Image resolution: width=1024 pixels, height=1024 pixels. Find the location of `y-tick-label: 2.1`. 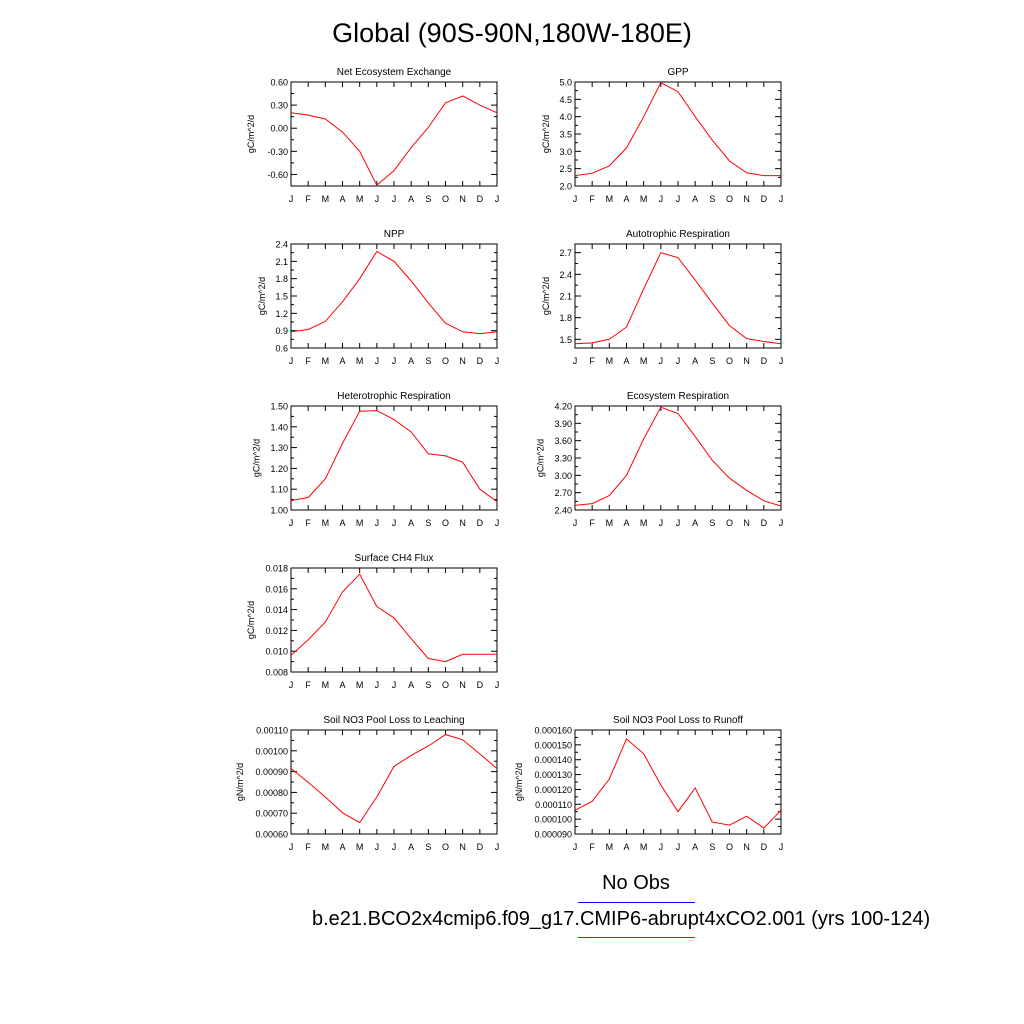

y-tick-label: 2.1 is located at coordinates (565, 297).